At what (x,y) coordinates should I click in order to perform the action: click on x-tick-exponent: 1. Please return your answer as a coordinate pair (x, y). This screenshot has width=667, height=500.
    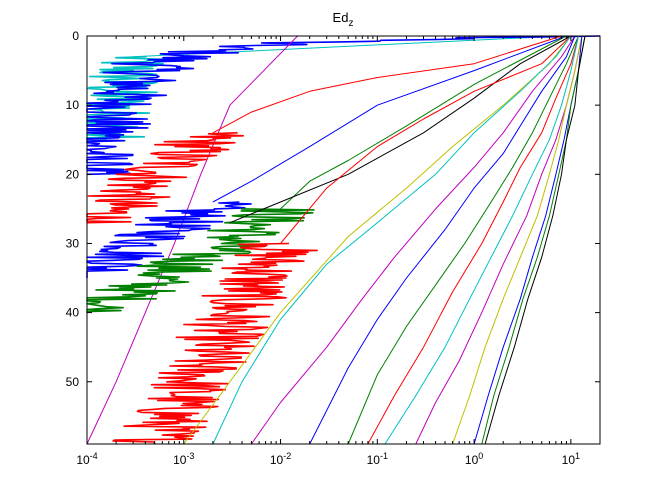
    Looking at the image, I should click on (577, 456).